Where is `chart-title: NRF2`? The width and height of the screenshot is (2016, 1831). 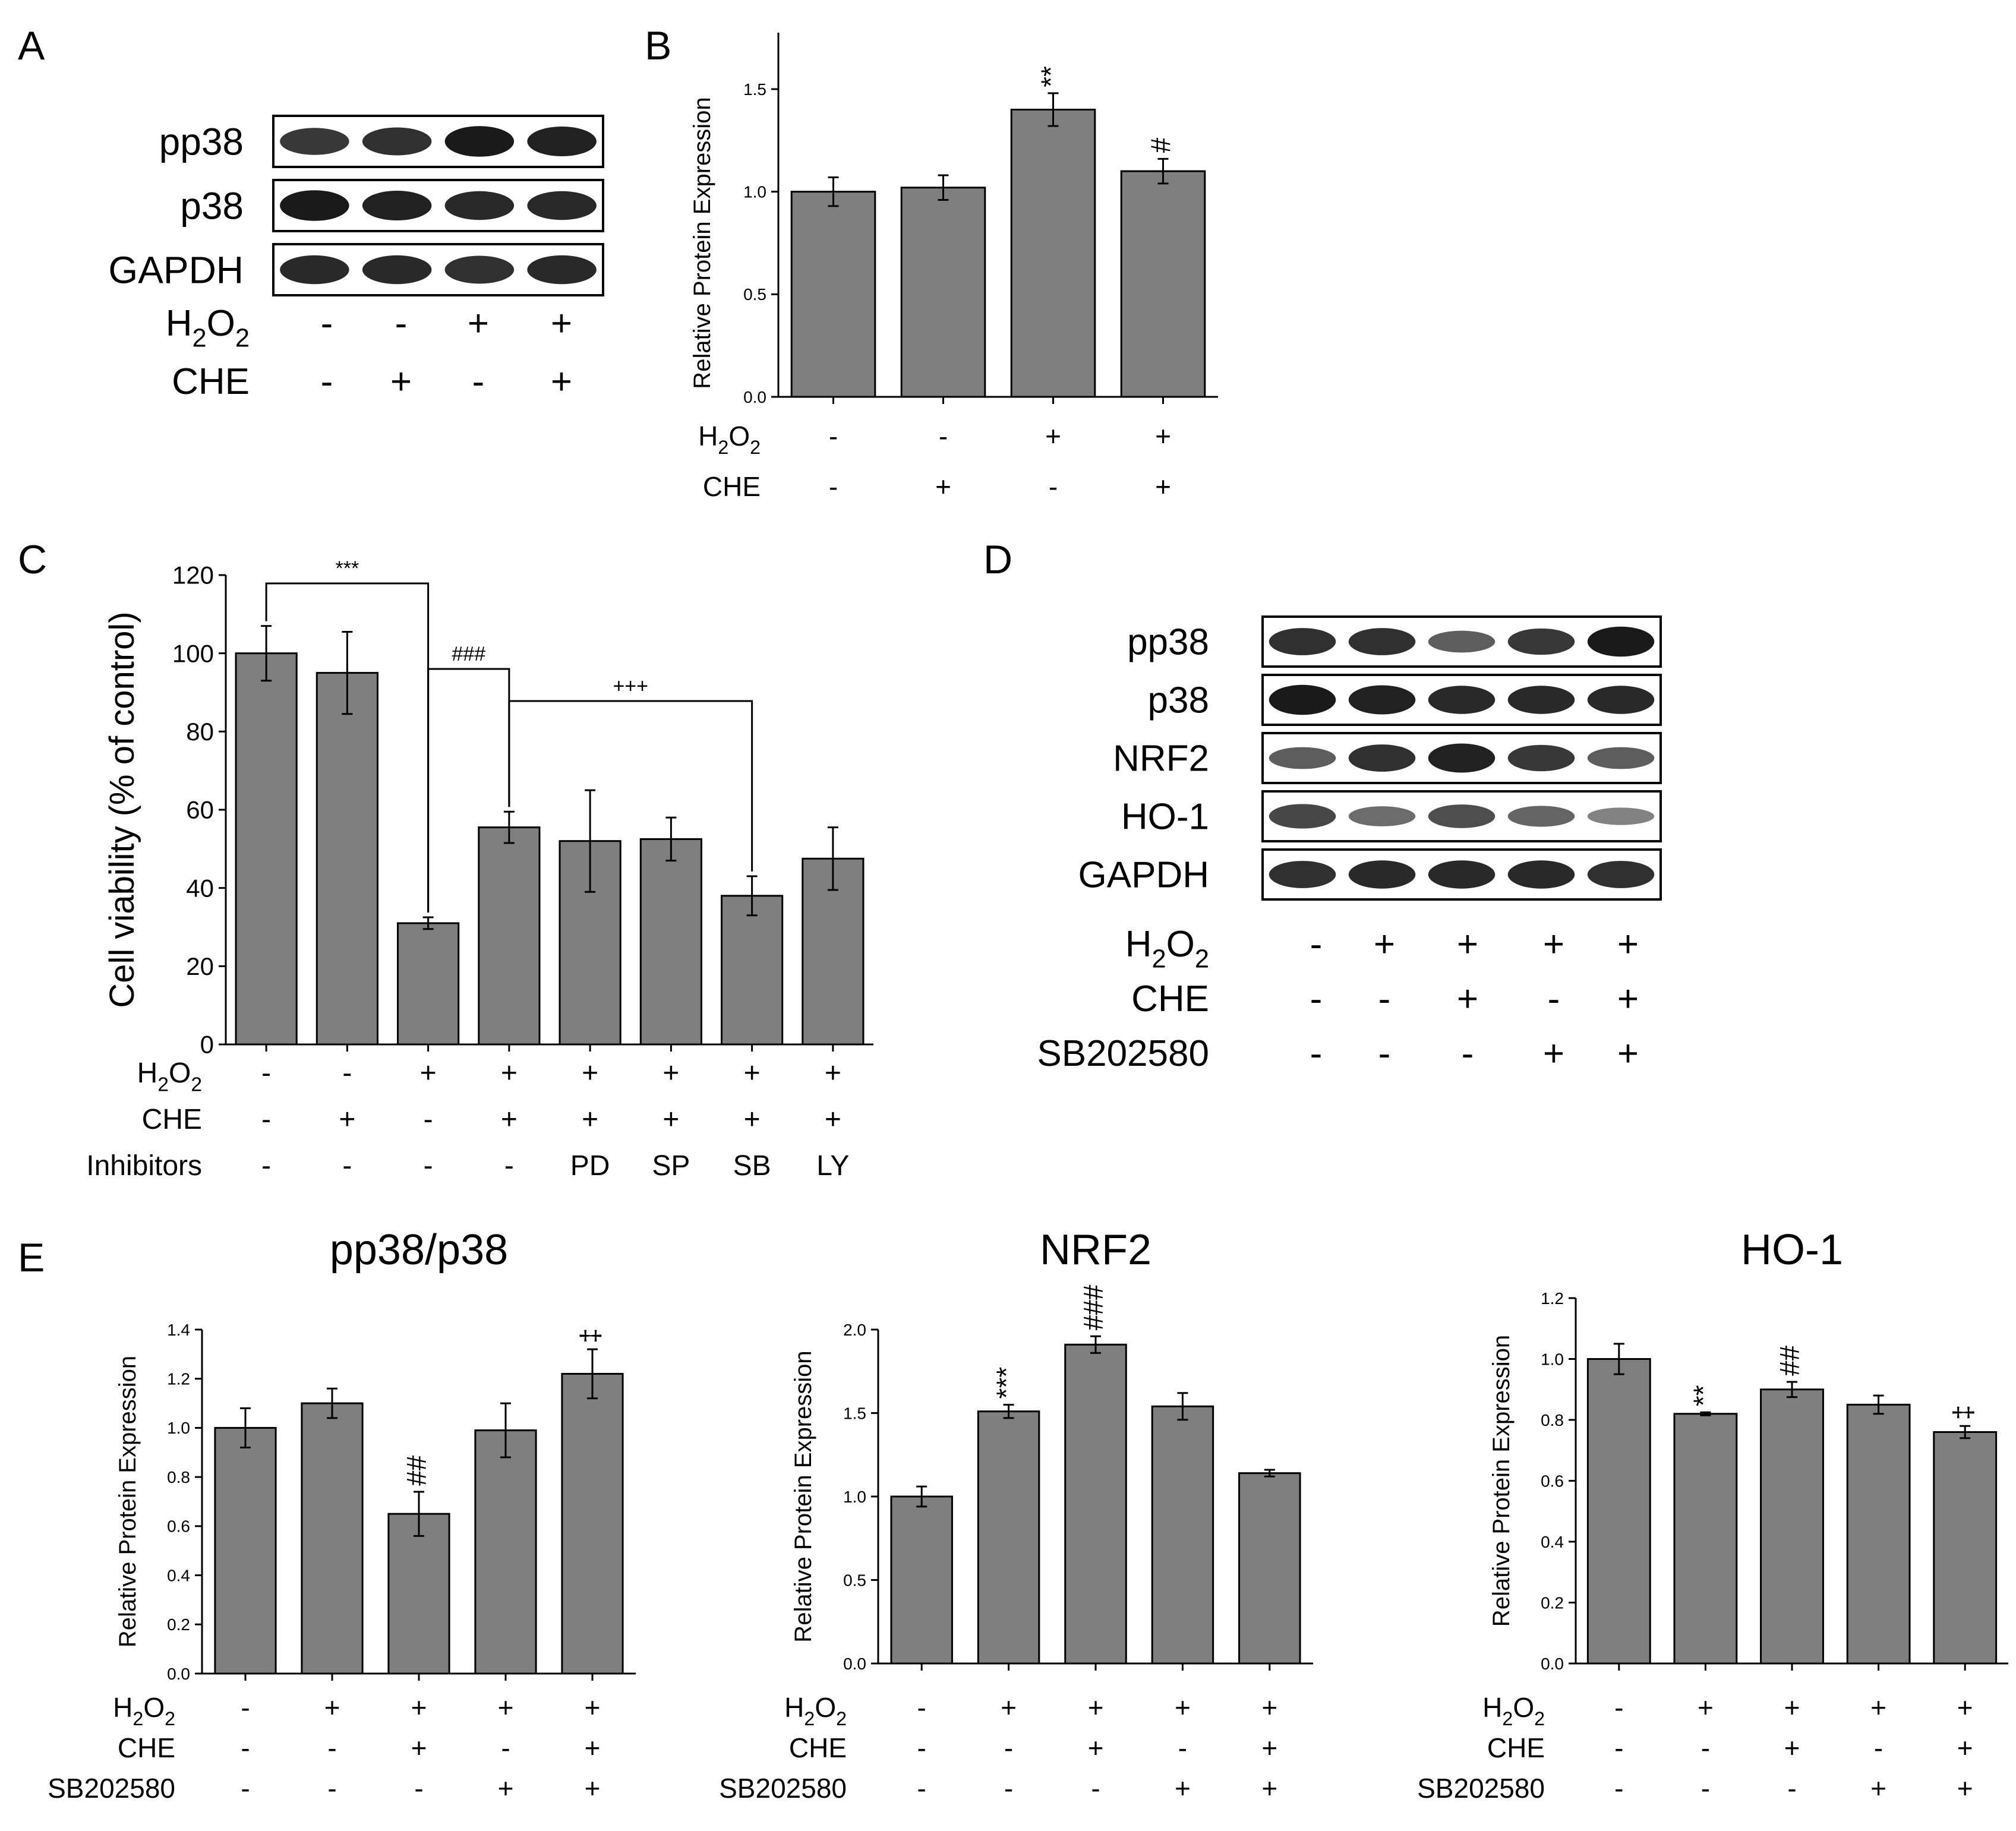 chart-title: NRF2 is located at coordinates (1095, 1250).